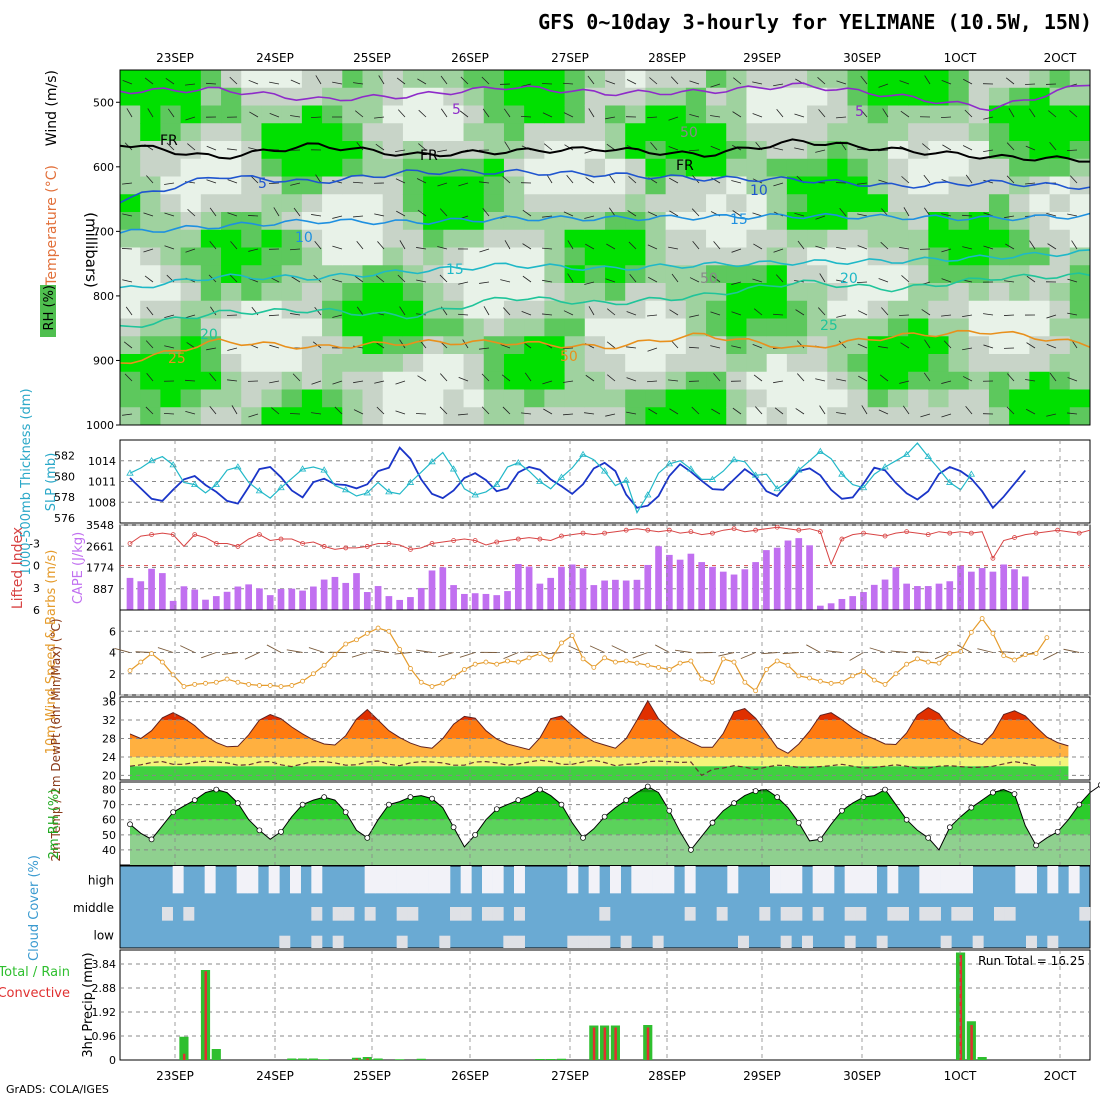 Image resolution: width=1100 pixels, height=1100 pixels. Describe the element at coordinates (470, 1076) in the screenshot. I see `bottom-date-label: 26SEP` at that location.